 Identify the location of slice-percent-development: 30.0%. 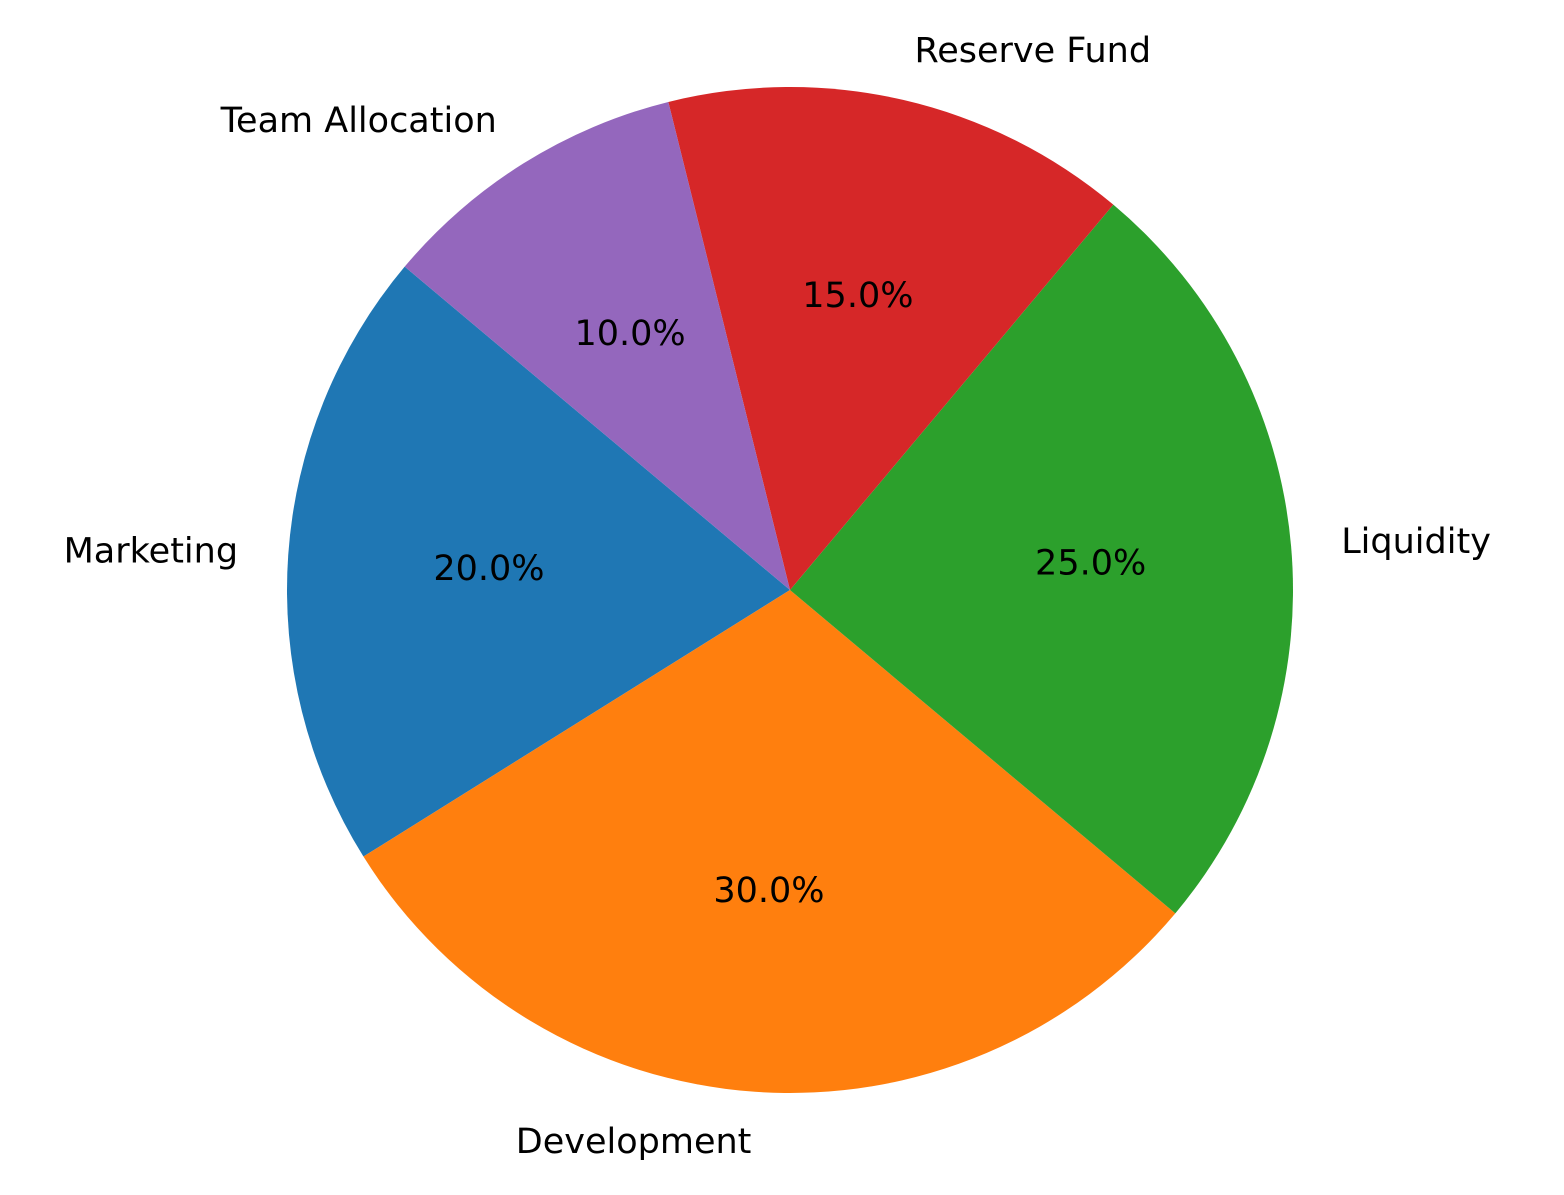
(768, 891).